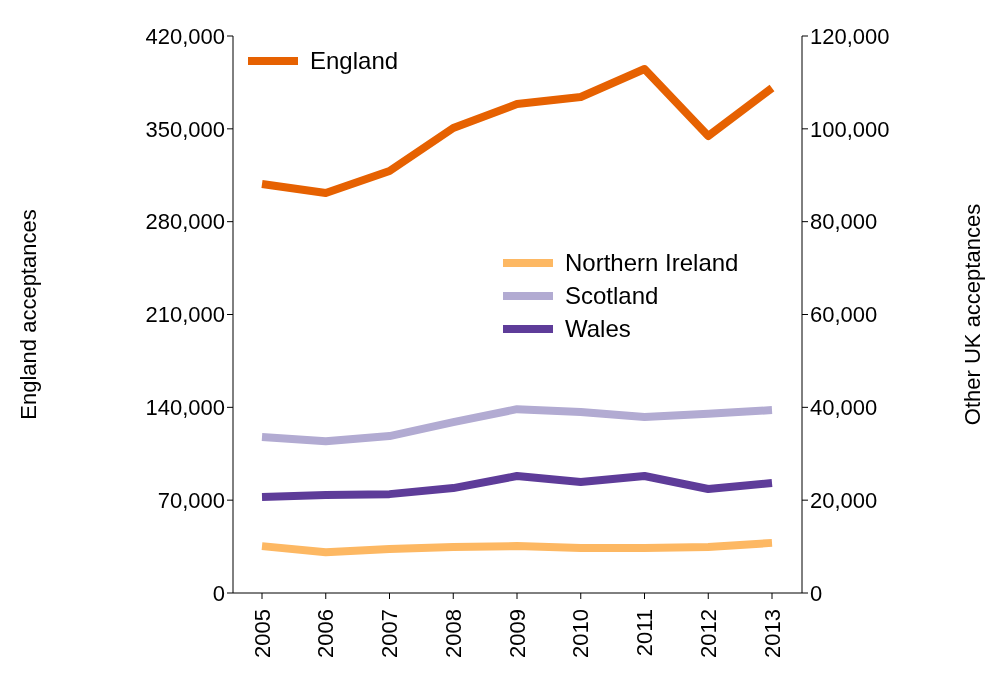 This screenshot has width=1002, height=673. Describe the element at coordinates (772, 633) in the screenshot. I see `x-tick-label: 2013` at that location.